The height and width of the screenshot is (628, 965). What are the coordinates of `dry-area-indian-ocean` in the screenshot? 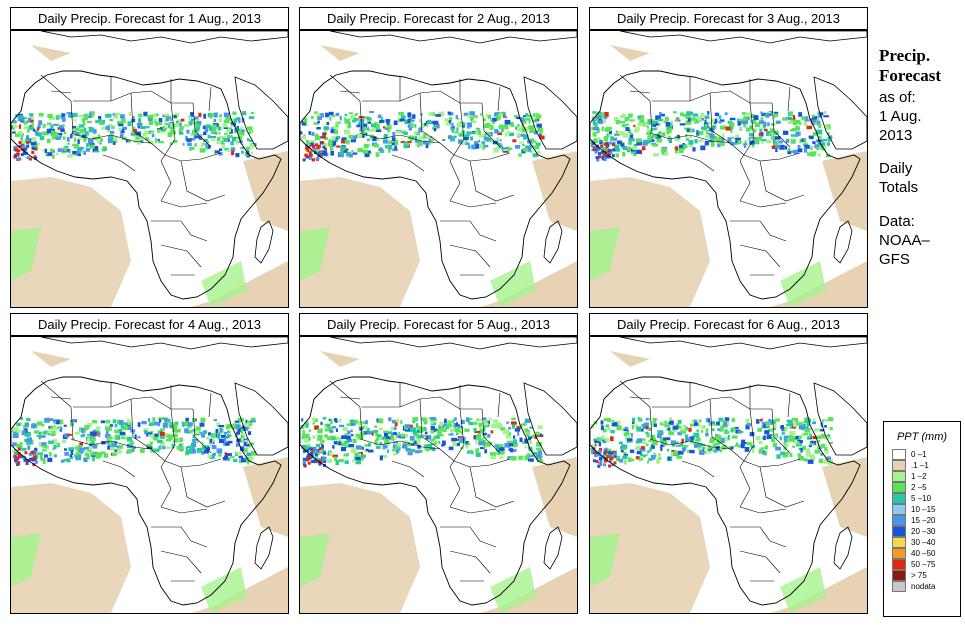 It's located at (265, 191).